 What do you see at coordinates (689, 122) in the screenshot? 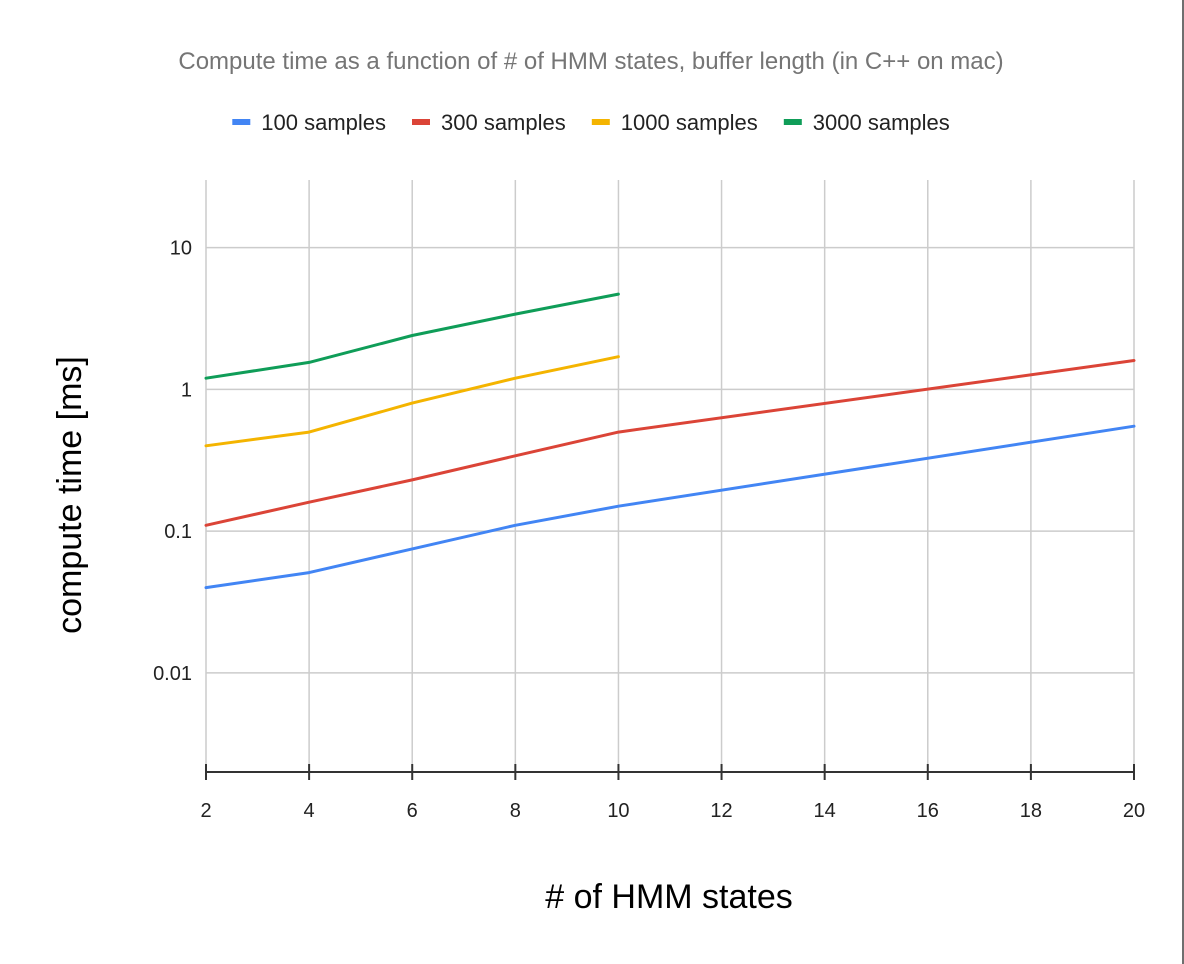
I see `legend-label: 1000 samples` at bounding box center [689, 122].